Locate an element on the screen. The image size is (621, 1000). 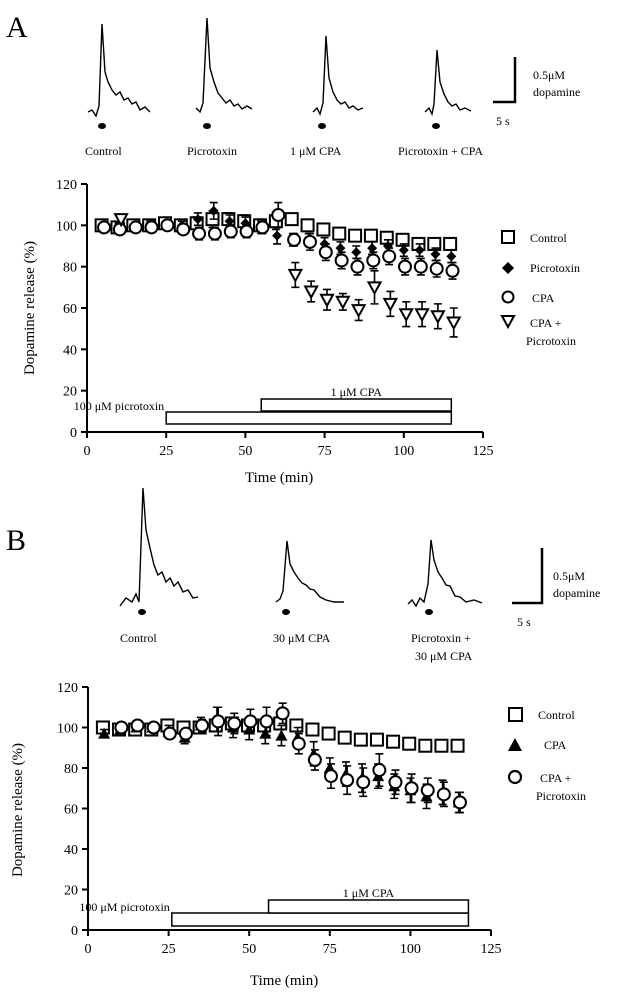
picrotoxin-bar is located at coordinates (320, 919).